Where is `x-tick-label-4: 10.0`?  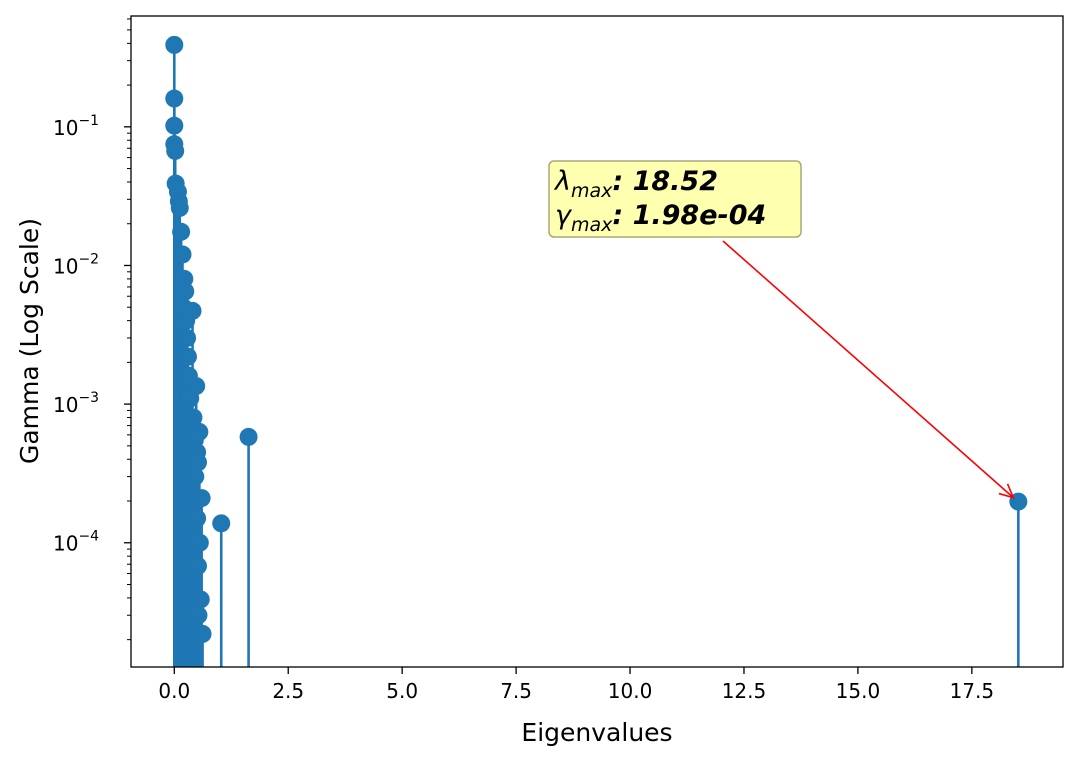
x-tick-label-4: 10.0 is located at coordinates (630, 691).